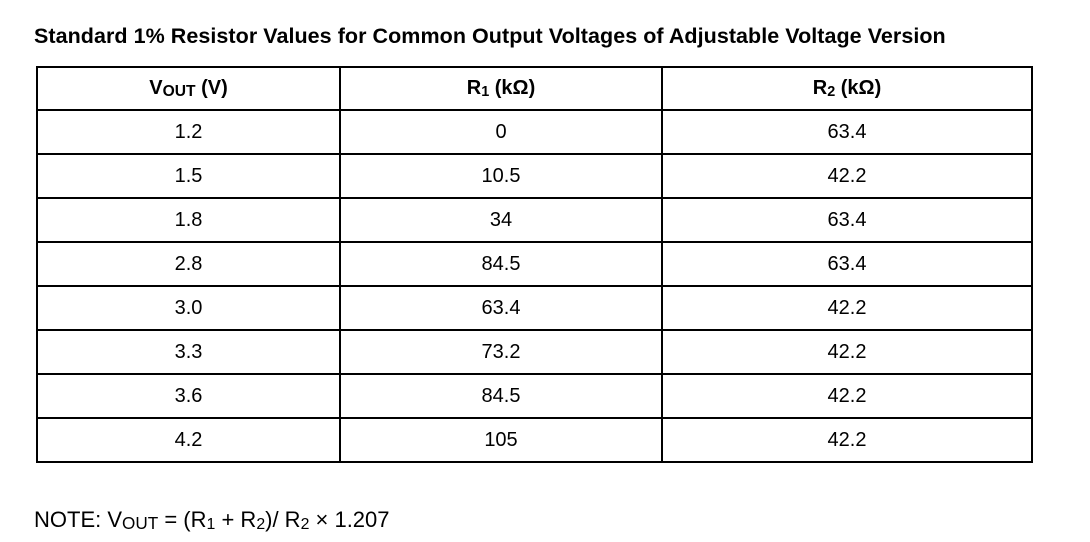 This screenshot has width=1090, height=542. What do you see at coordinates (211, 525) in the screenshot?
I see `note-r1-sub: 1` at bounding box center [211, 525].